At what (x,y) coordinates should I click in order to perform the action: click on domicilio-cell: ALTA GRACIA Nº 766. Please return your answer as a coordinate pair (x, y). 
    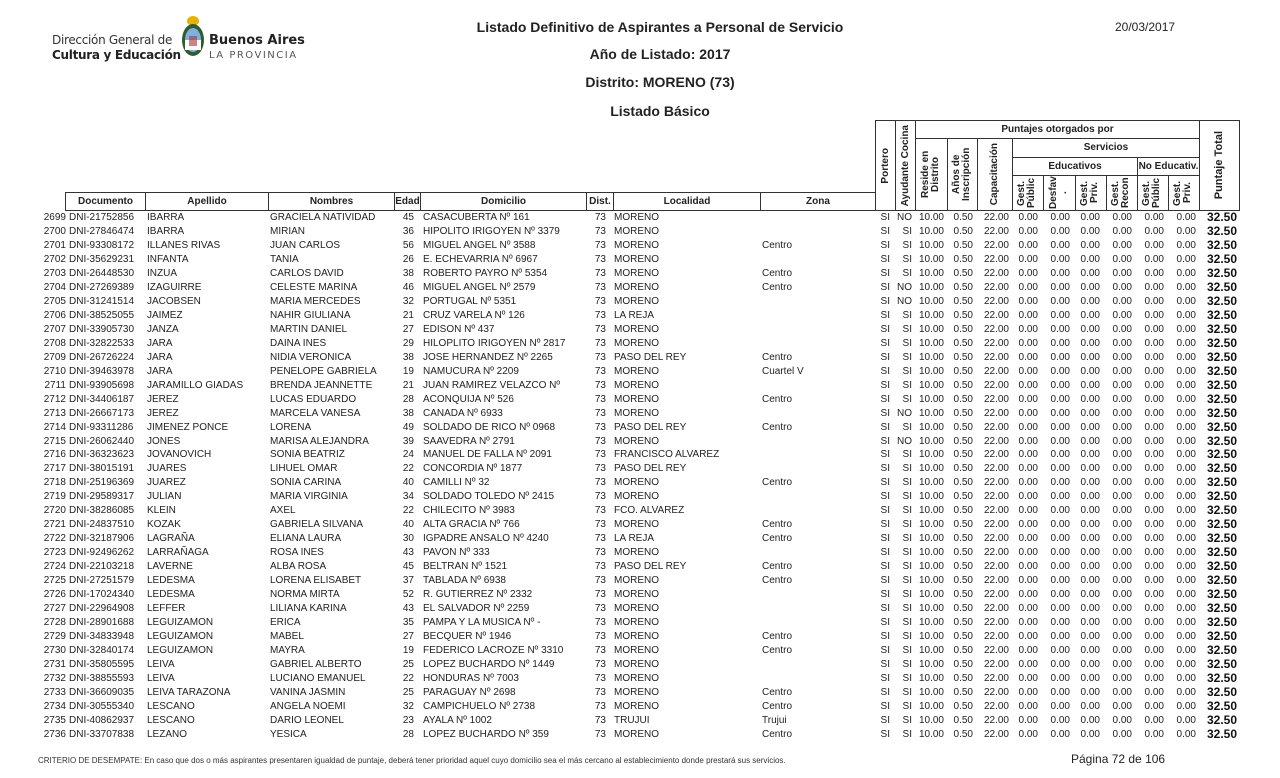
    Looking at the image, I should click on (471, 525).